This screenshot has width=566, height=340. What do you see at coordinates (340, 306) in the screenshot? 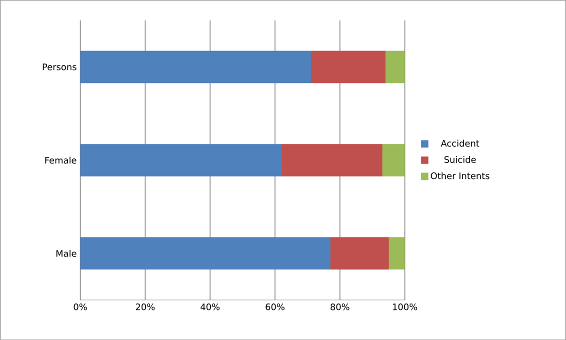
I see `x-tick-label: 80%` at bounding box center [340, 306].